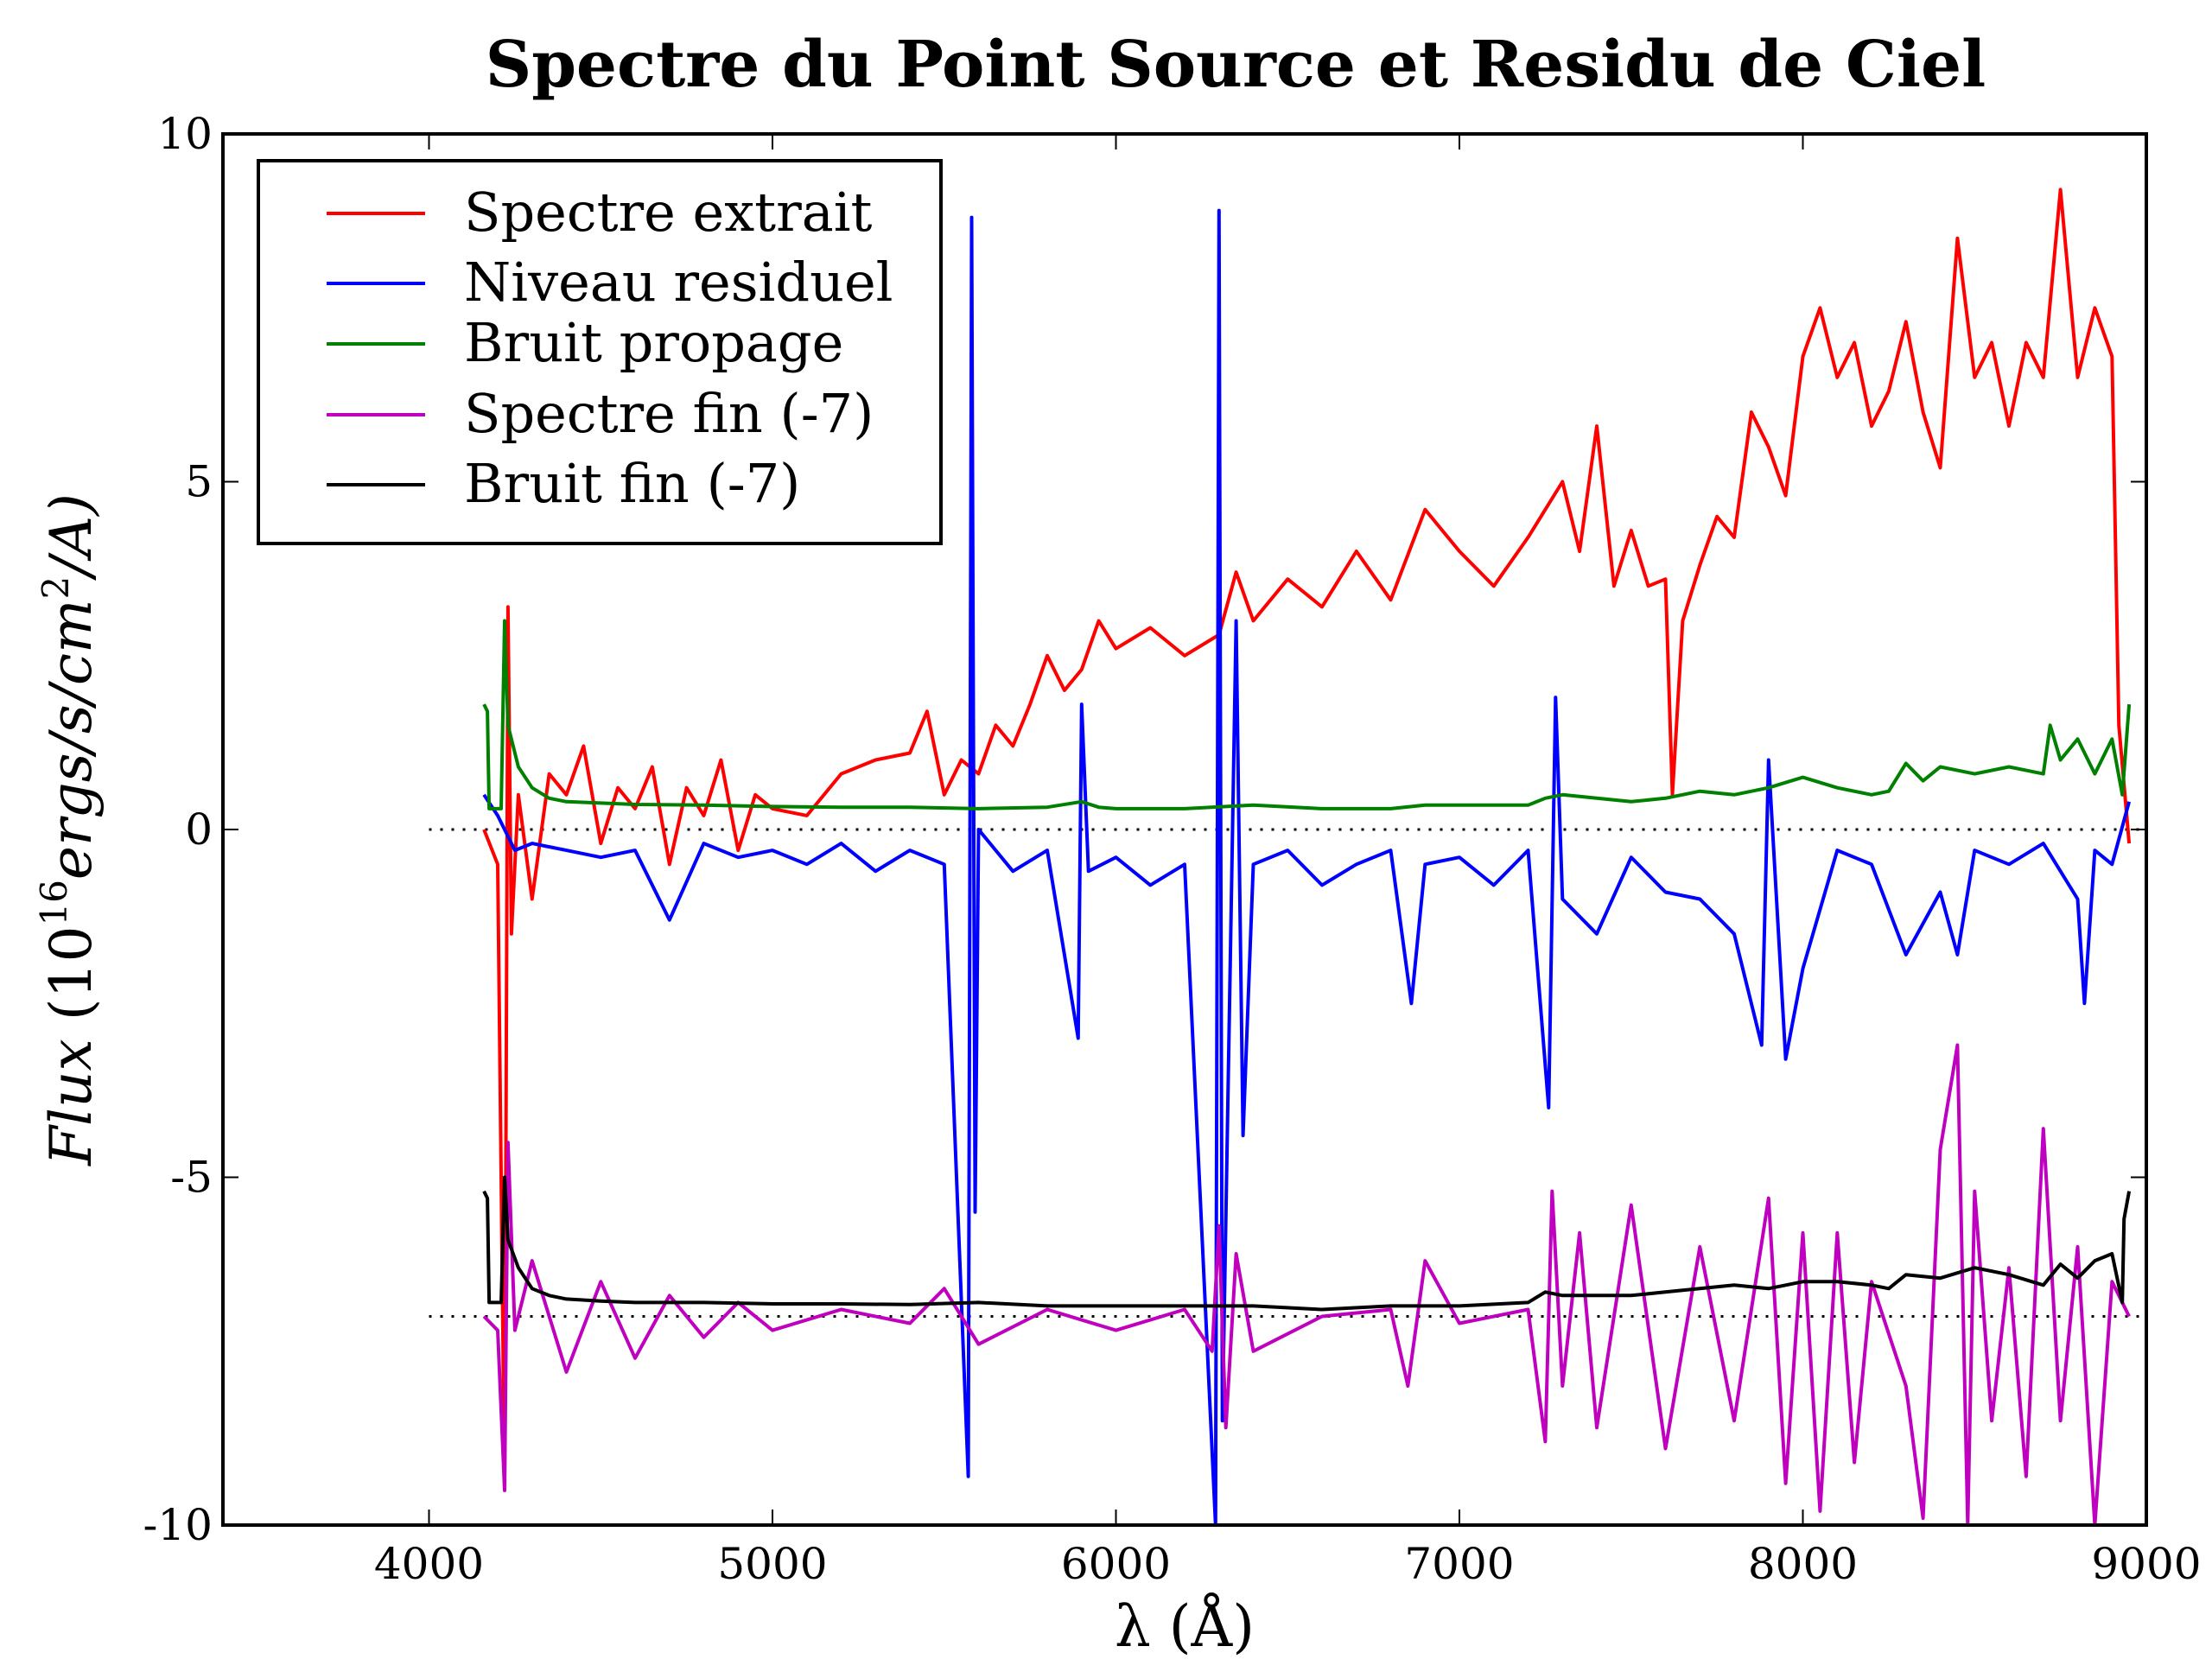 This screenshot has width=2212, height=1659. I want to click on x-axis-label: λ (Å), so click(1185, 1626).